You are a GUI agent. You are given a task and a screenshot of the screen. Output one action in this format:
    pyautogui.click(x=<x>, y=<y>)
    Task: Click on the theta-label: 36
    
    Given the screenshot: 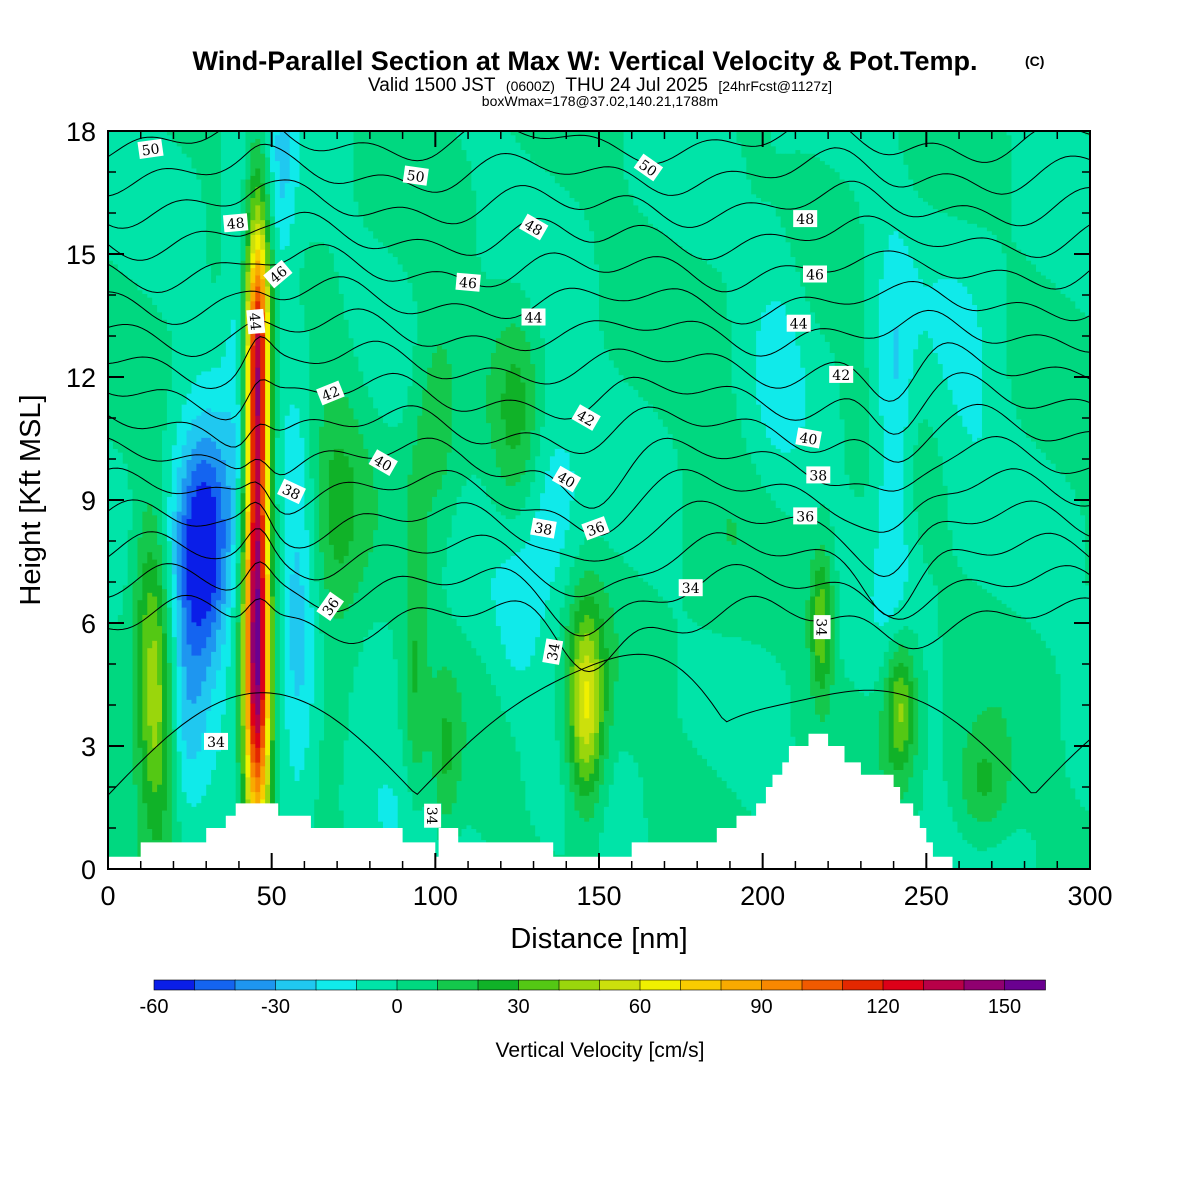 What is the action you would take?
    pyautogui.click(x=595, y=528)
    